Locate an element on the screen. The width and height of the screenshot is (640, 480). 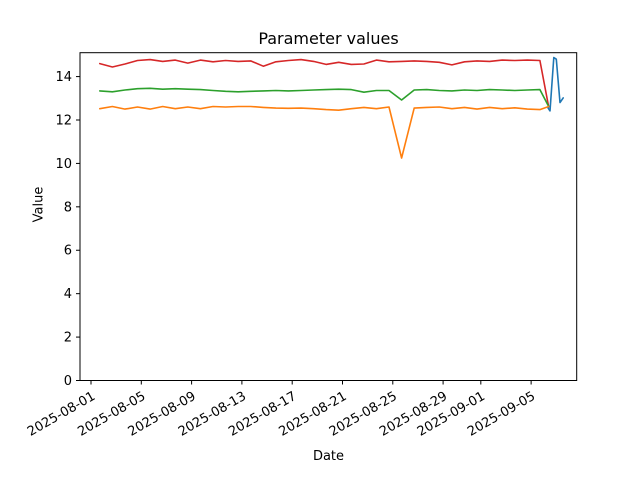
y-tick-label: 8 is located at coordinates (68, 207).